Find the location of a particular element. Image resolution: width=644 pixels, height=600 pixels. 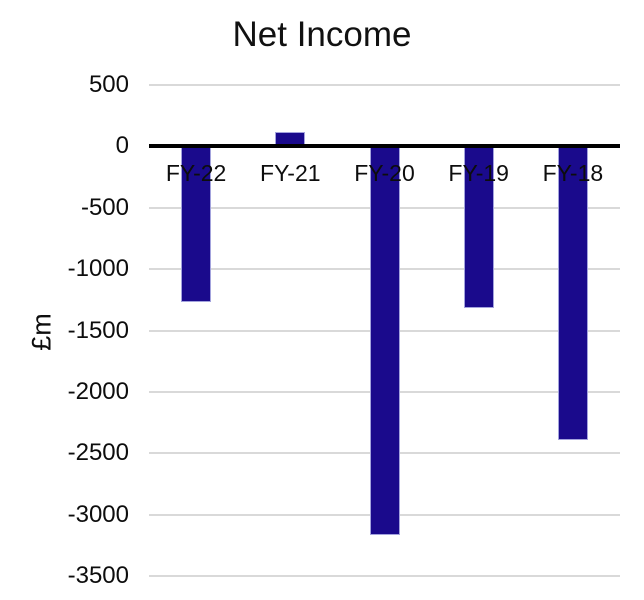

y-tick-label: -2000 is located at coordinates (98, 391).